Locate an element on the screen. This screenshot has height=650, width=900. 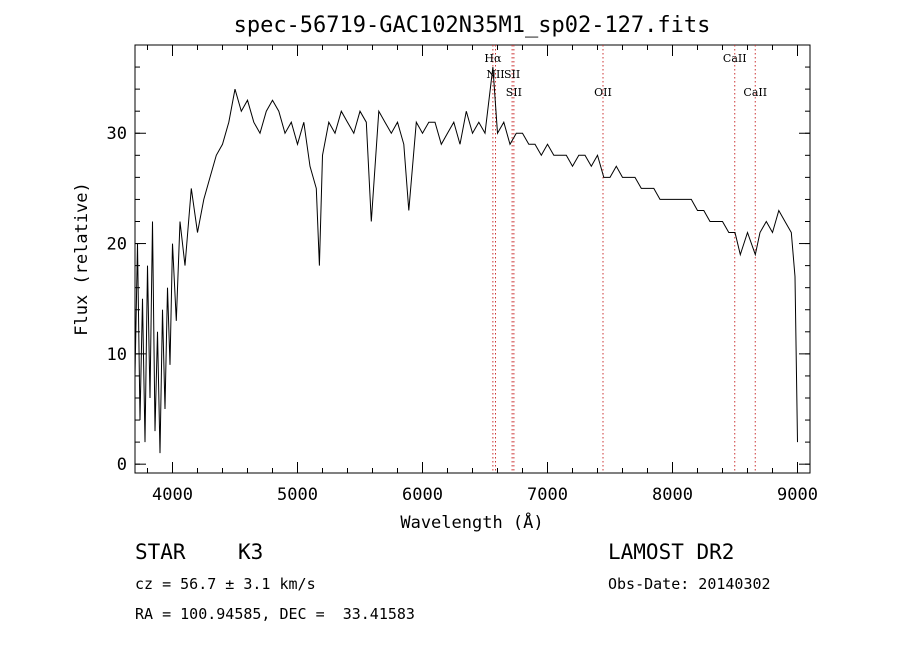
x-axis-label: Wavelength (Å) is located at coordinates (471, 522).